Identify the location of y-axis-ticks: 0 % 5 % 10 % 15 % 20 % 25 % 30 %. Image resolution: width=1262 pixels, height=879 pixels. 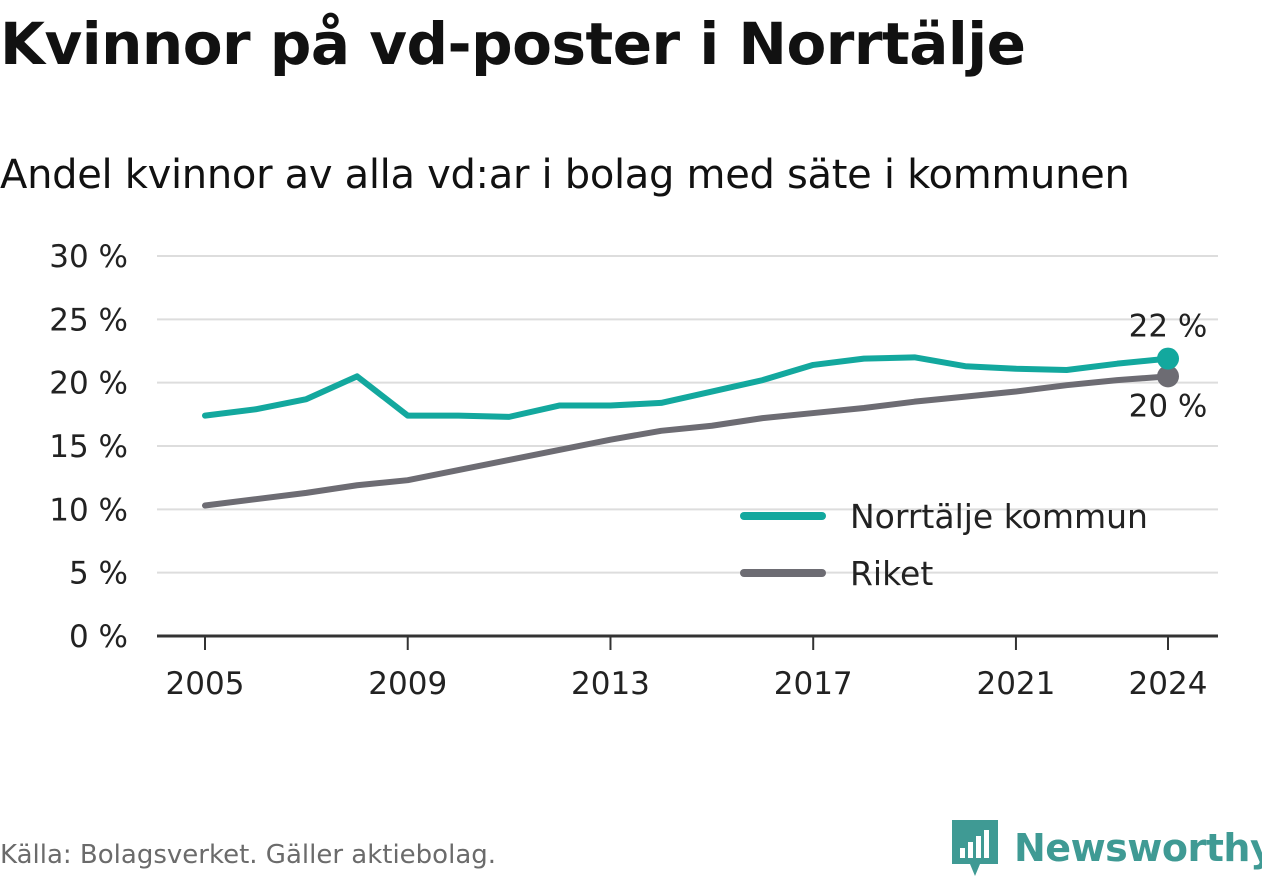
(88, 447).